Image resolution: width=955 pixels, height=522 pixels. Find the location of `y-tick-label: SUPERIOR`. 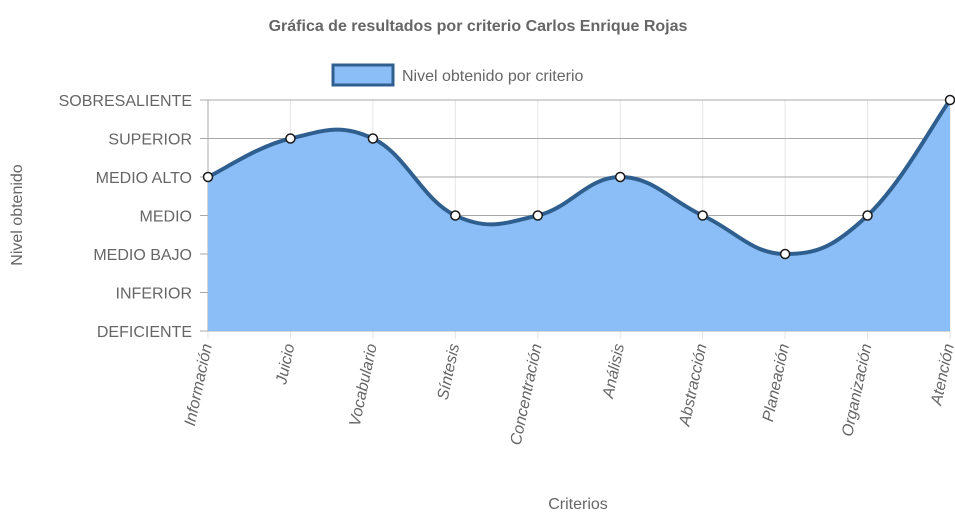

y-tick-label: SUPERIOR is located at coordinates (150, 140).